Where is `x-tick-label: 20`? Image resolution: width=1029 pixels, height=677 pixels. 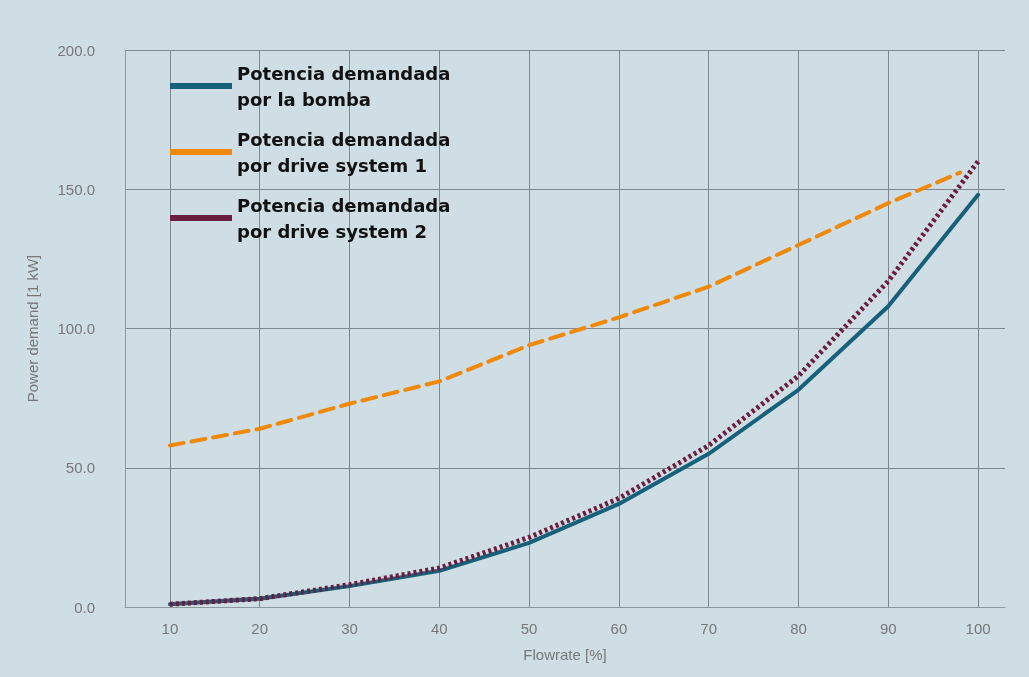 x-tick-label: 20 is located at coordinates (260, 628).